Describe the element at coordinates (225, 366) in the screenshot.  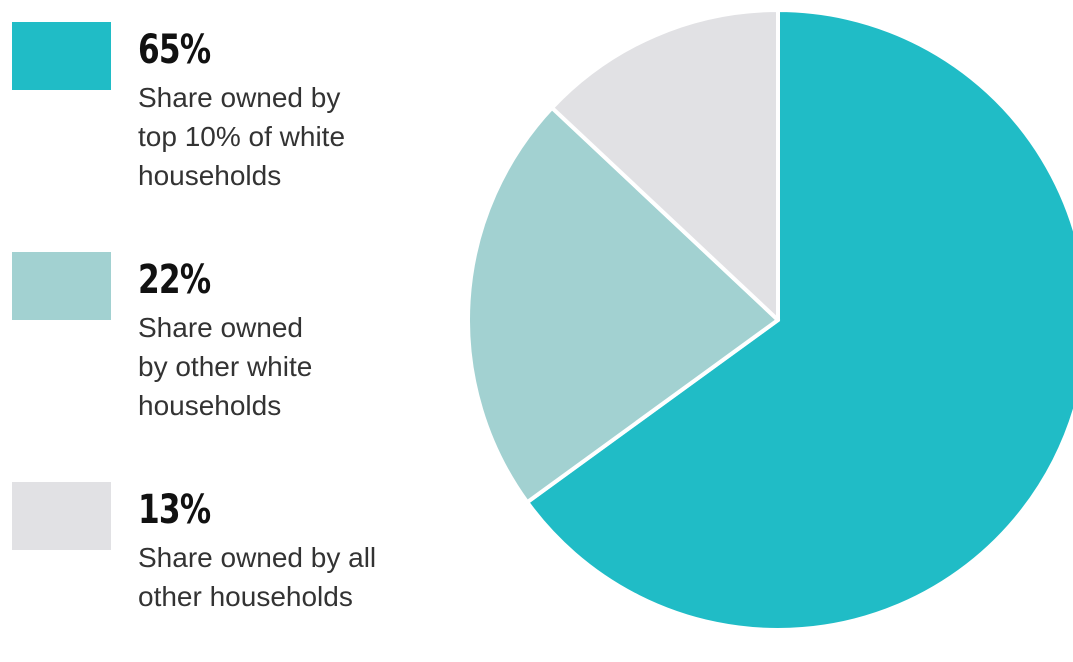
I see `legend-desc-line: by other white` at that location.